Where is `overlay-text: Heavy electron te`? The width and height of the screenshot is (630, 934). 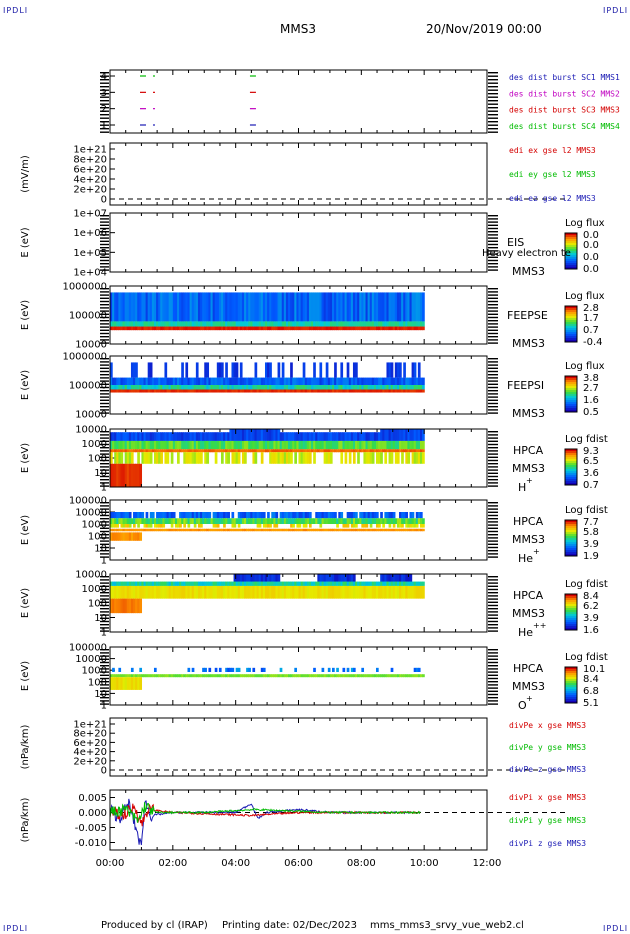
overlay-text: Heavy electron te is located at coordinates (526, 253).